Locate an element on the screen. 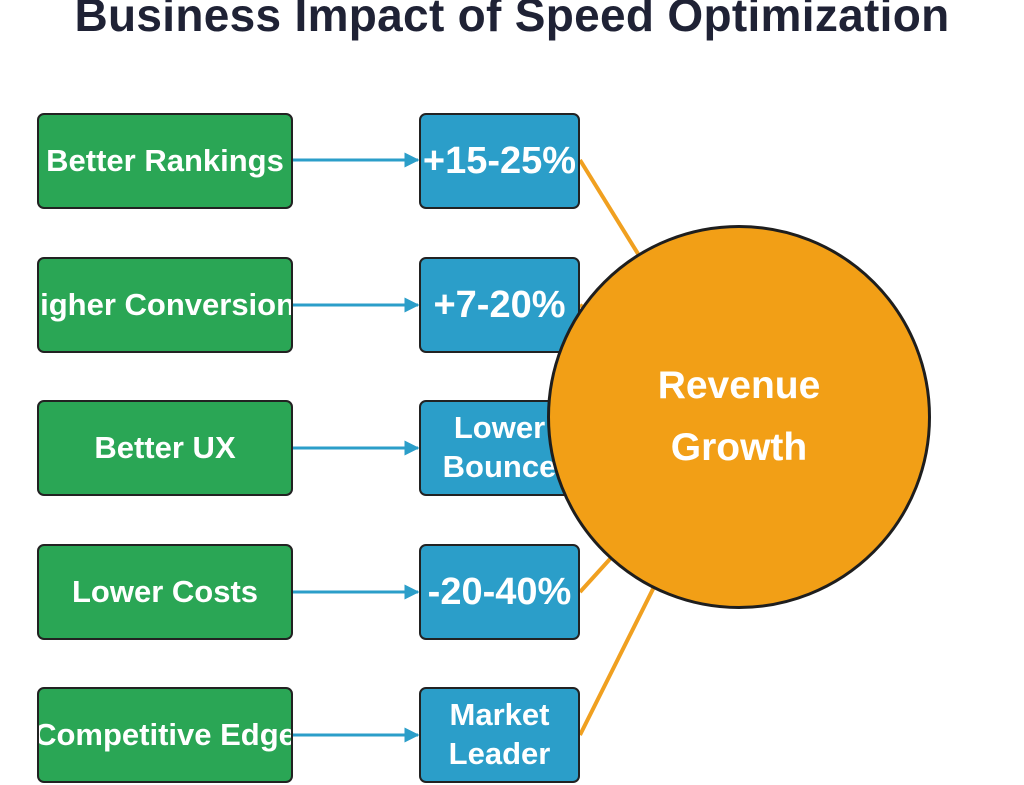 The image size is (1024, 785). benefit-box-conversions: Higher Conversions is located at coordinates (165, 305).